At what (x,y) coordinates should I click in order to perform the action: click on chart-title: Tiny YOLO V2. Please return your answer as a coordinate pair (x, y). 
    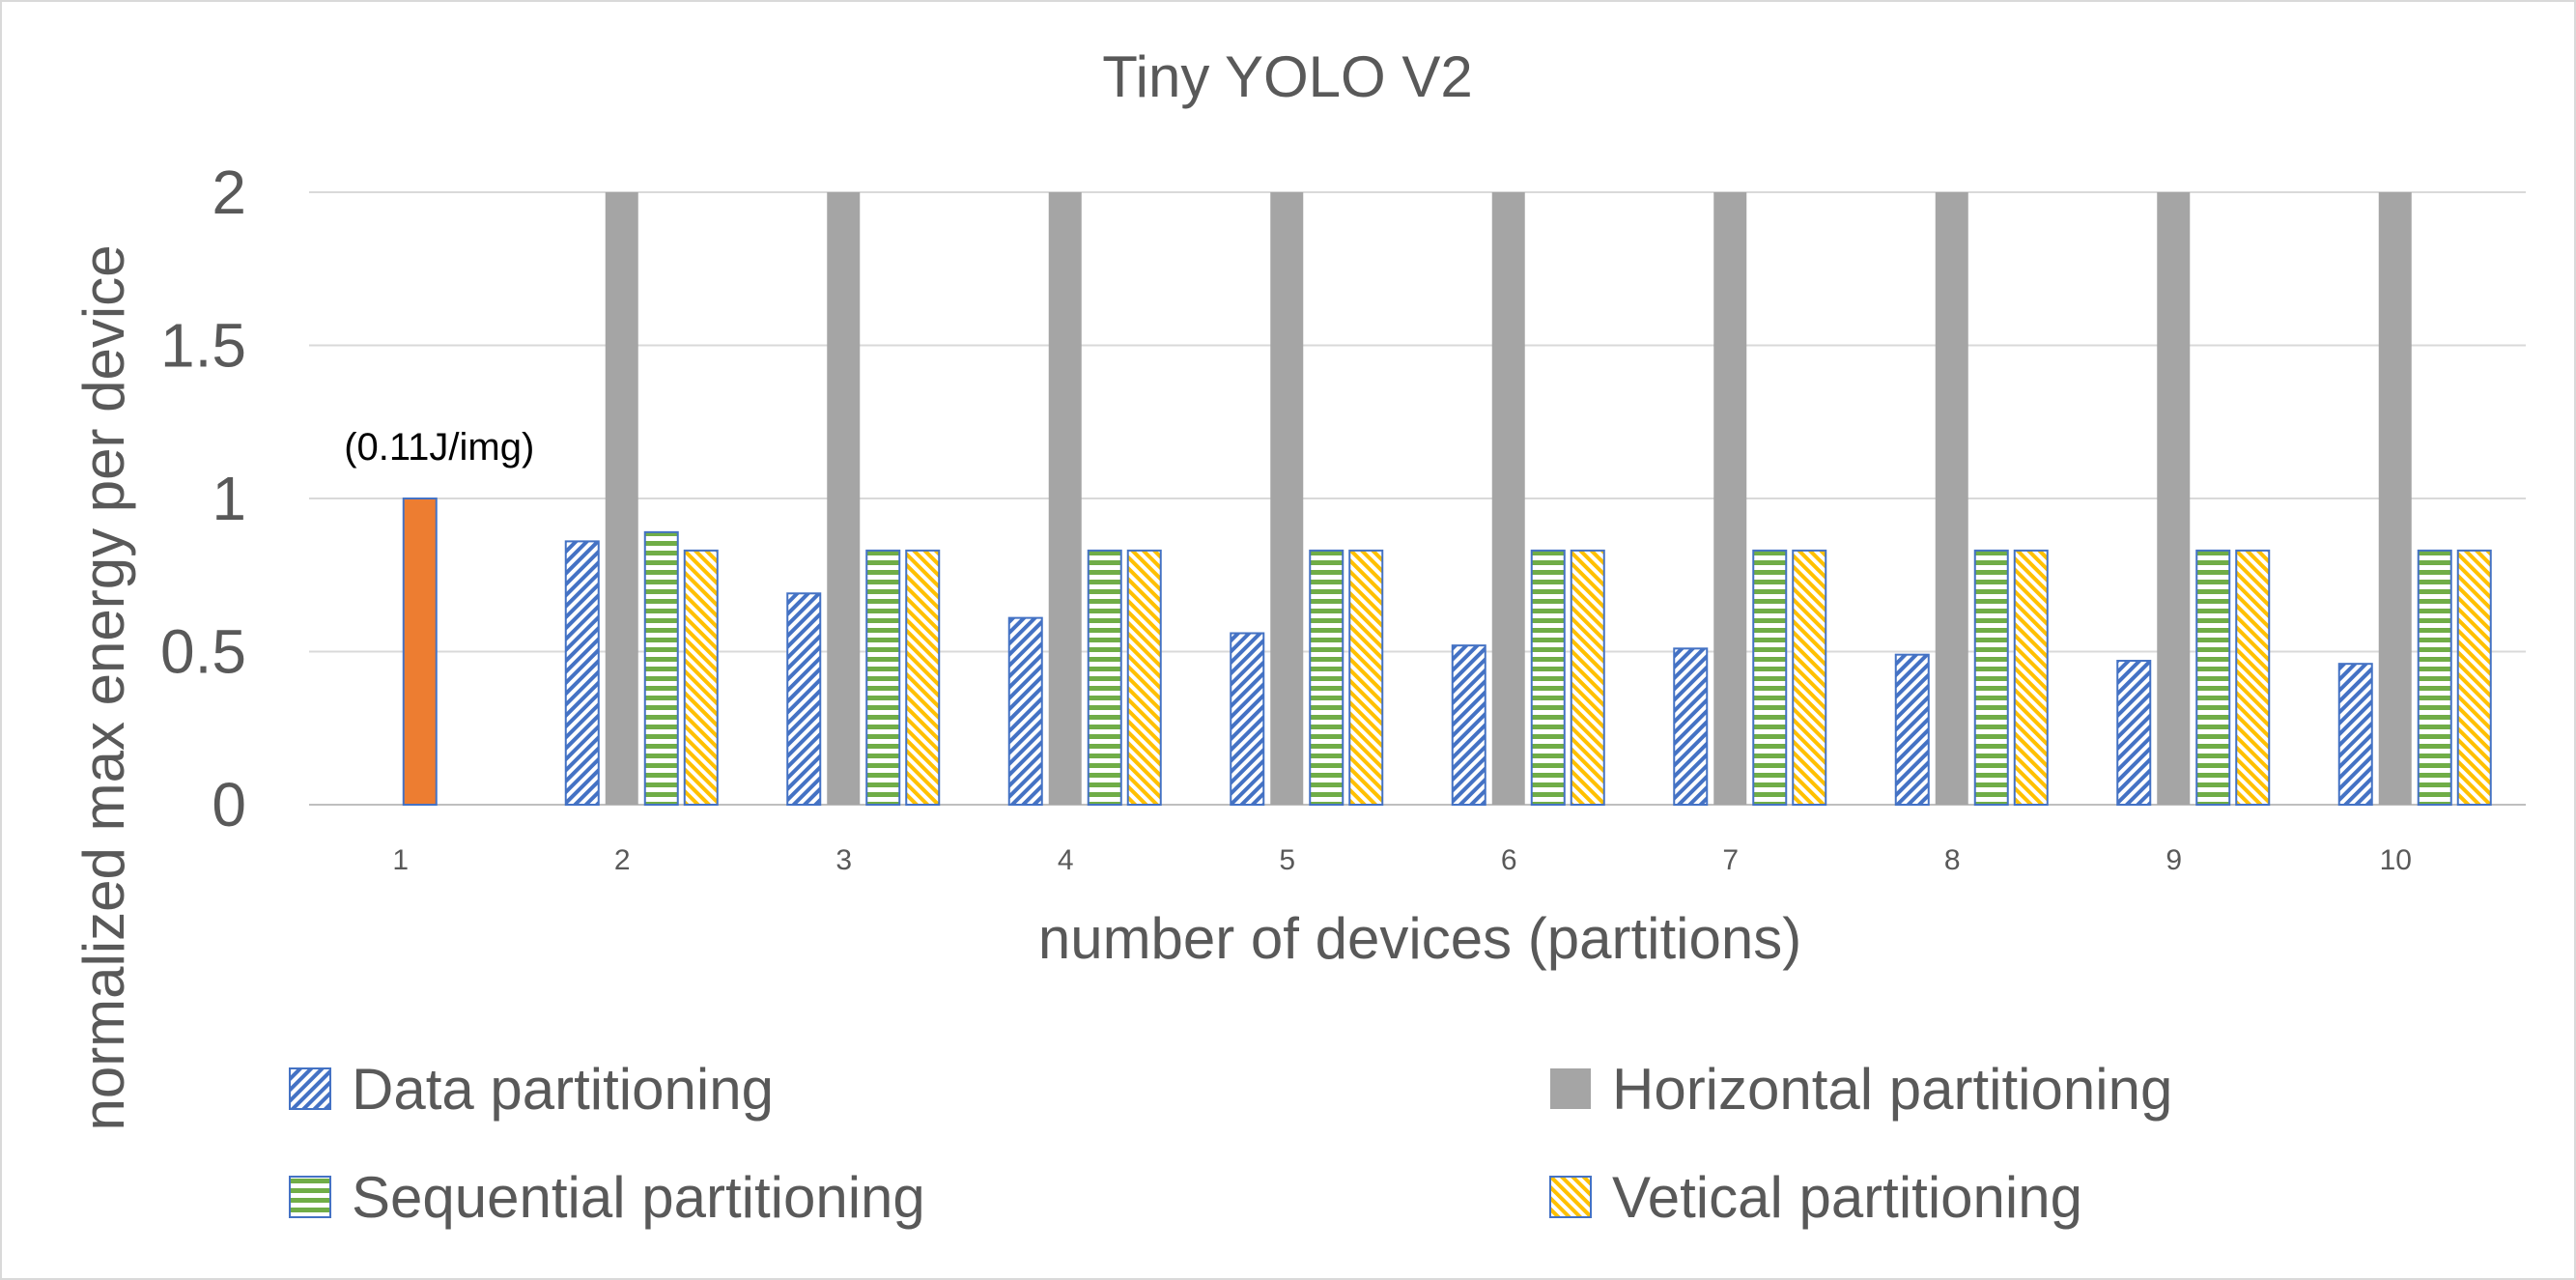
    Looking at the image, I should click on (1287, 76).